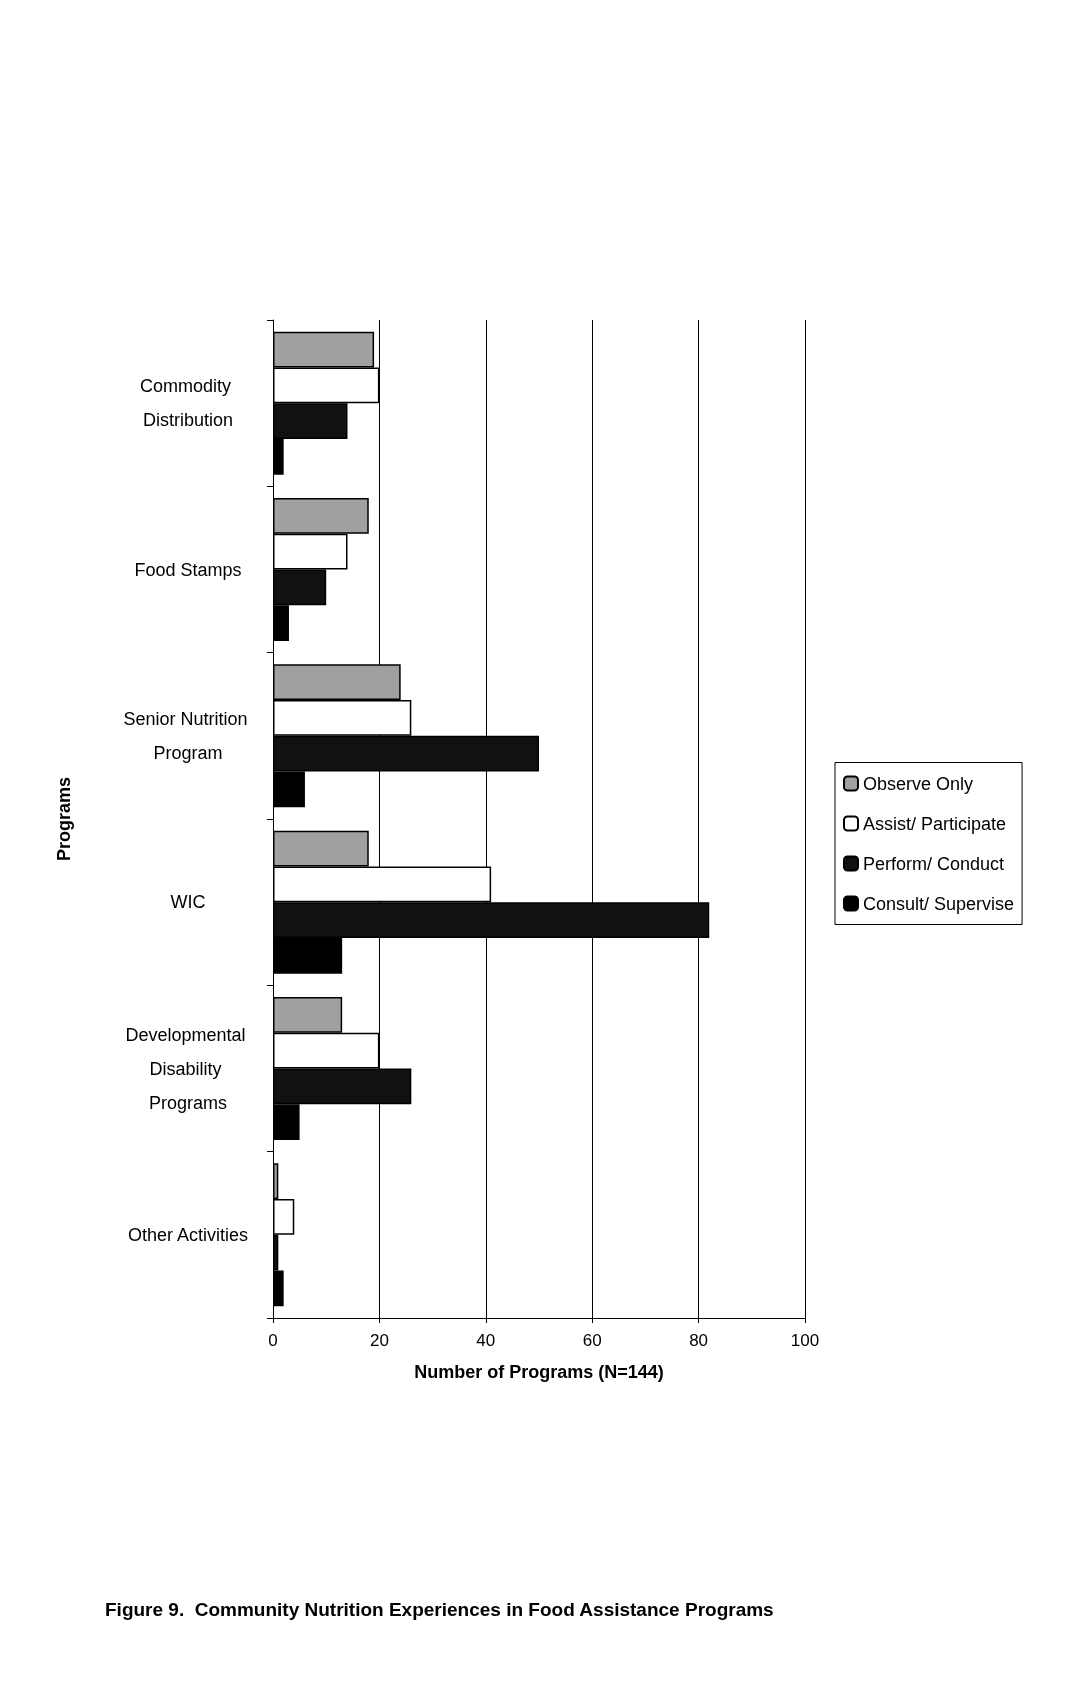 Image resolution: width=1087 pixels, height=1687 pixels. Describe the element at coordinates (64, 819) in the screenshot. I see `y-axis-title: Programs` at that location.